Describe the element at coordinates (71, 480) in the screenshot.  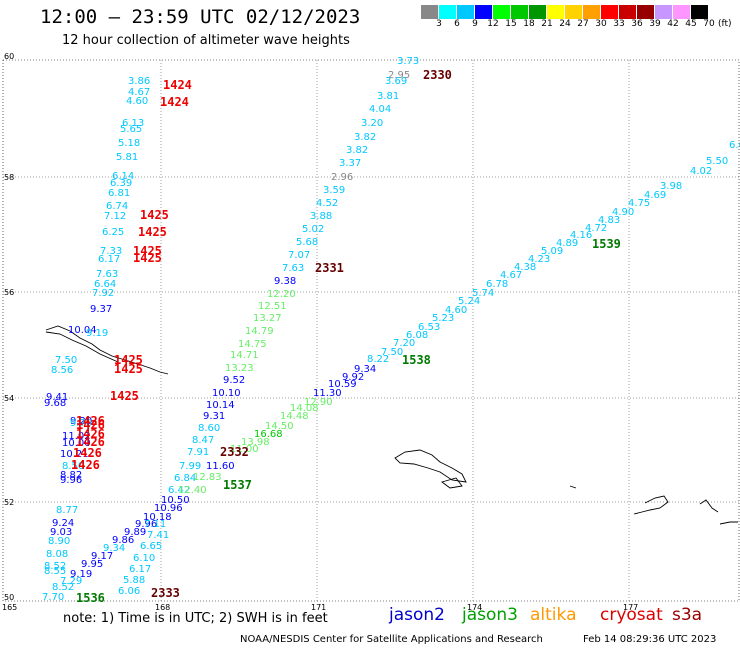
I see `wave-height-label: 9.96` at that location.